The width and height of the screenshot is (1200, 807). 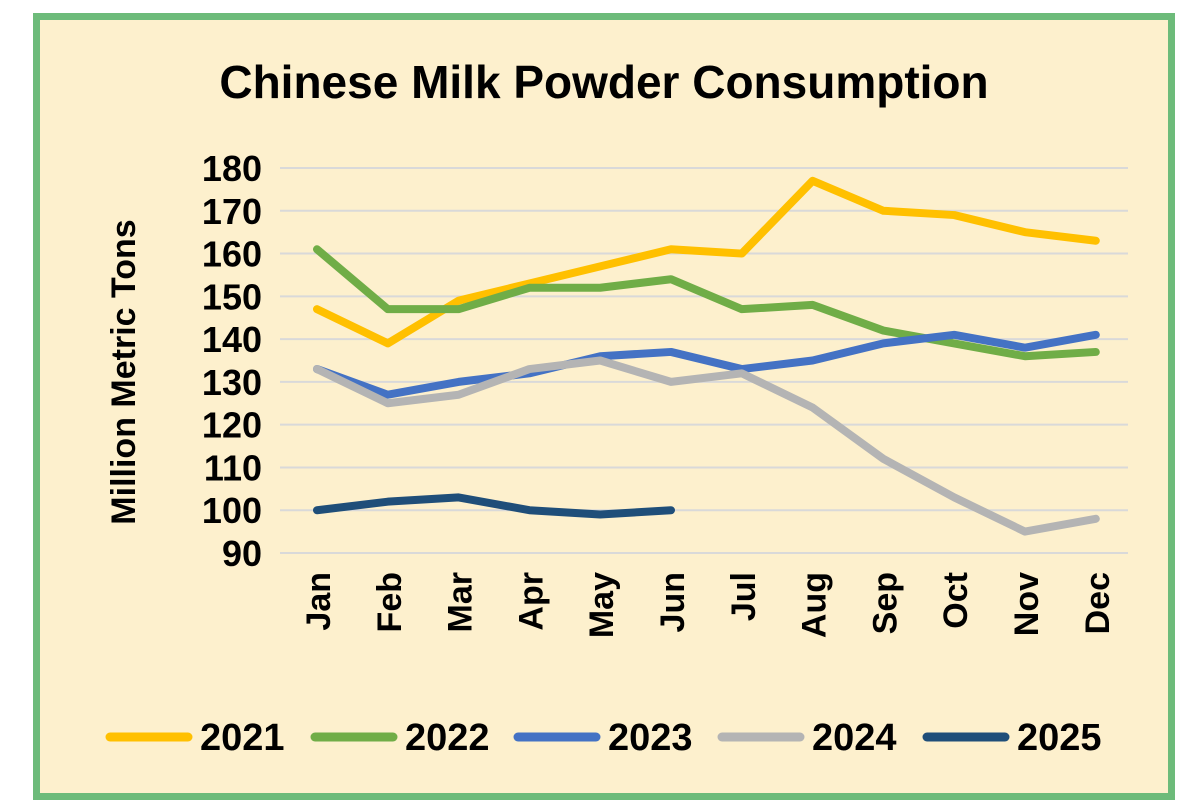 I want to click on series-line-2022, so click(x=706, y=303).